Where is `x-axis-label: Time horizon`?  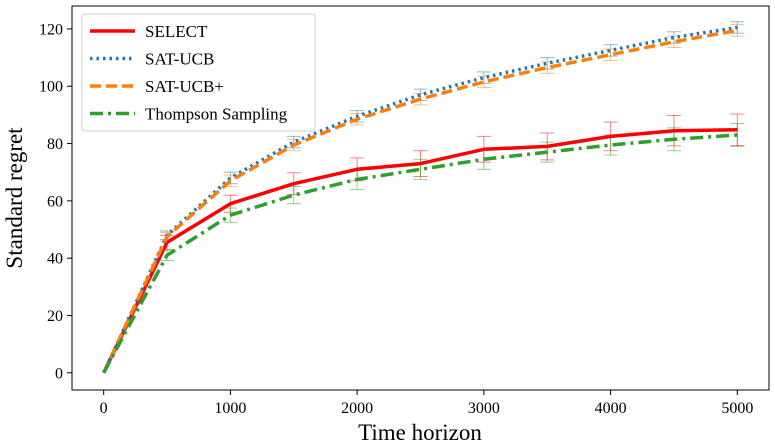
x-axis-label: Time horizon is located at coordinates (420, 432).